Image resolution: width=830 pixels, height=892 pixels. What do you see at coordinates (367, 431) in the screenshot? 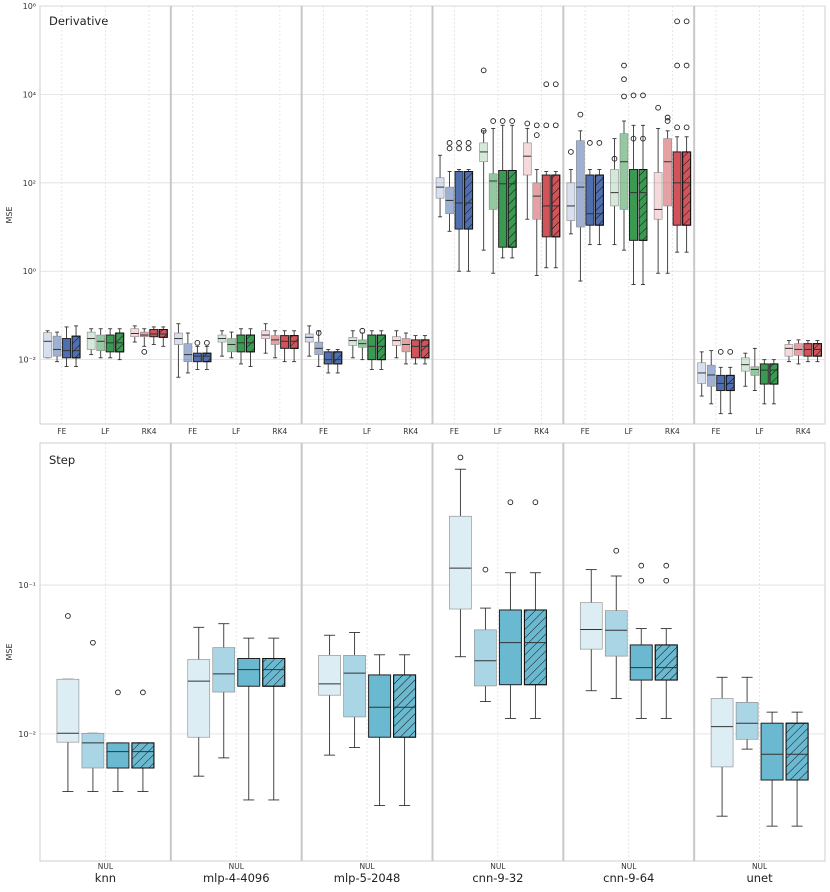
I see `method-label: LF` at bounding box center [367, 431].